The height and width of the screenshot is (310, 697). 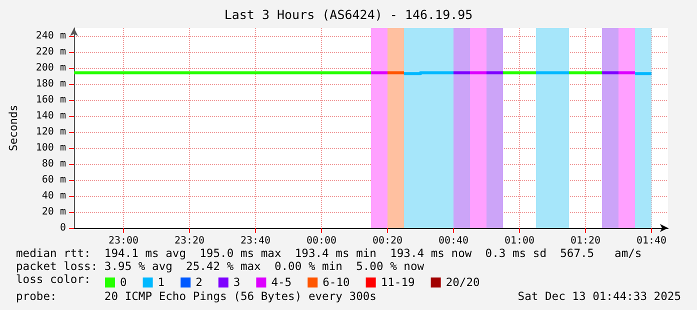 I want to click on y-tick-label: 0, so click(x=63, y=228).